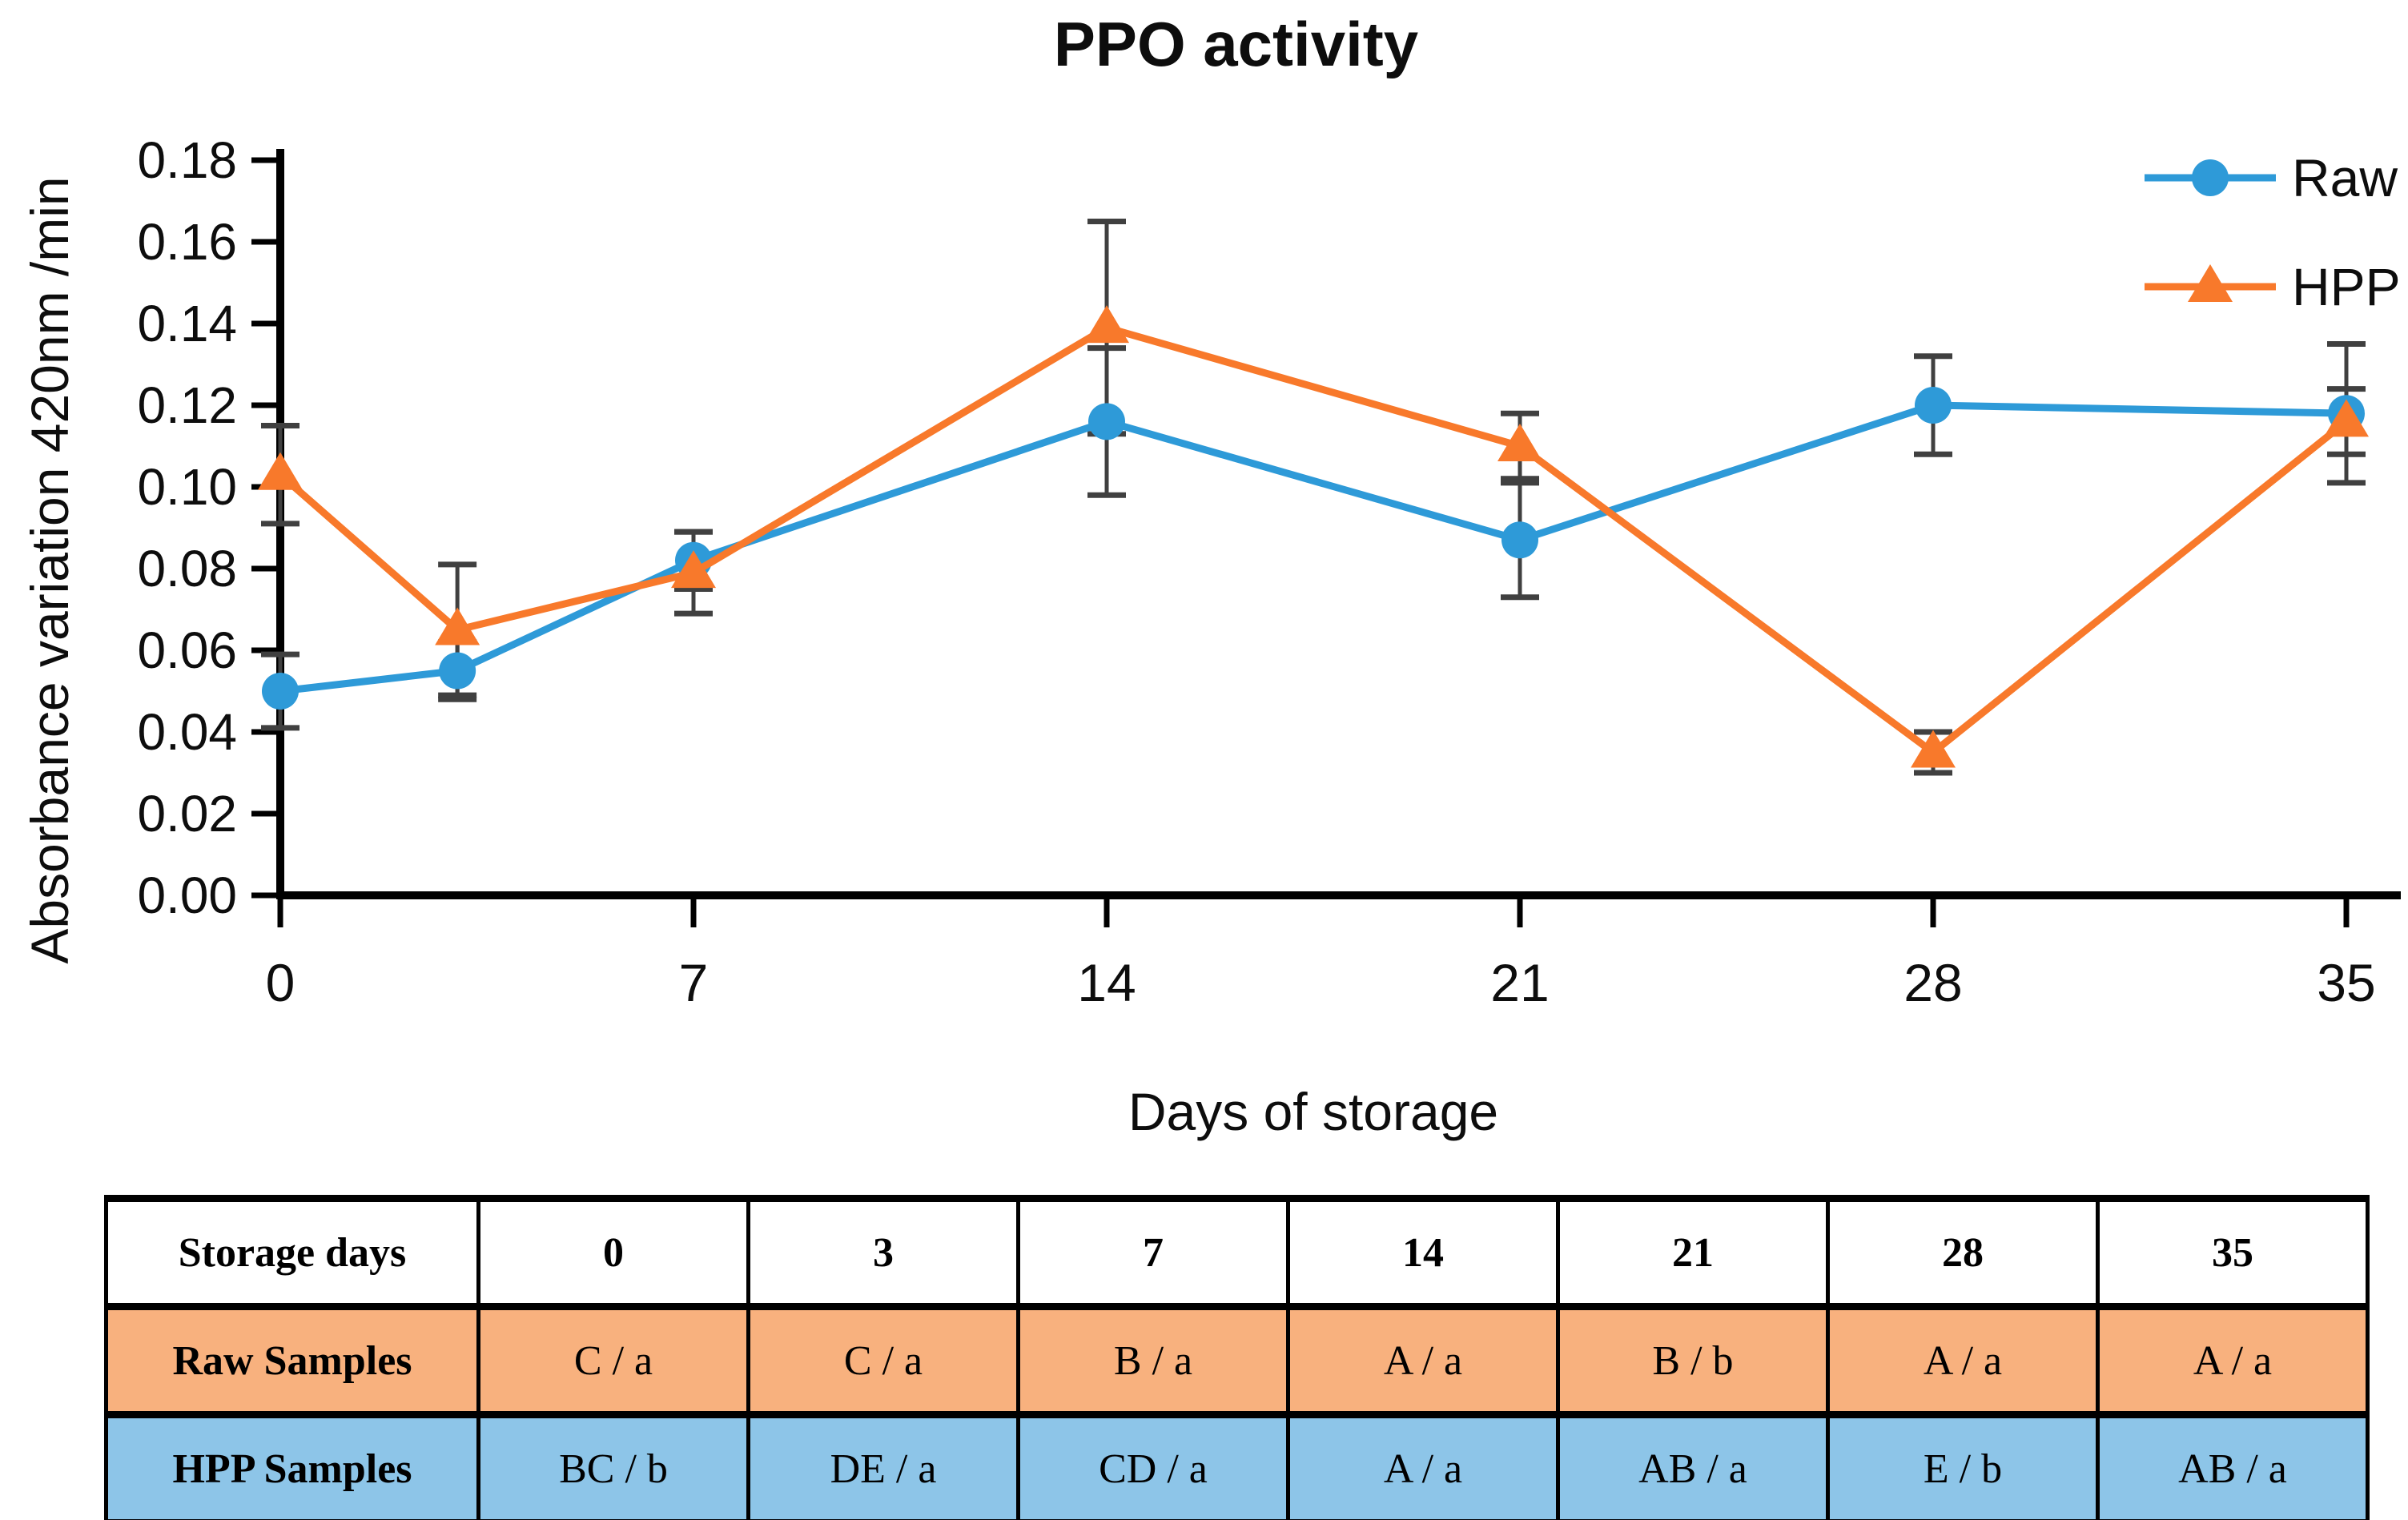  Describe the element at coordinates (2271, 177) in the screenshot. I see `legend-item-raw: Raw` at that location.